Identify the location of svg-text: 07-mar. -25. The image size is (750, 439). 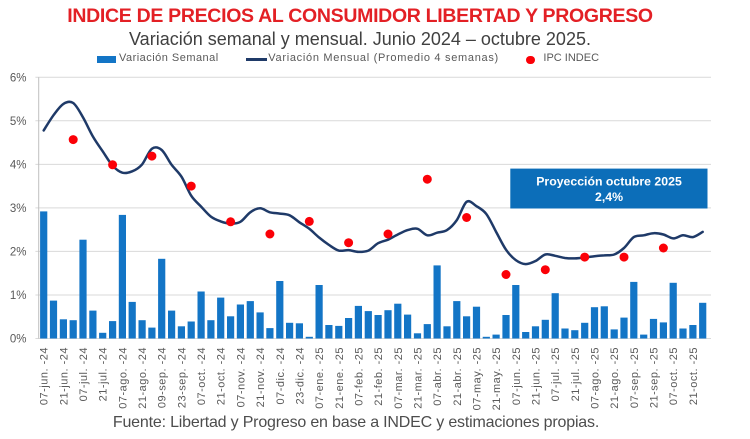
(399, 378).